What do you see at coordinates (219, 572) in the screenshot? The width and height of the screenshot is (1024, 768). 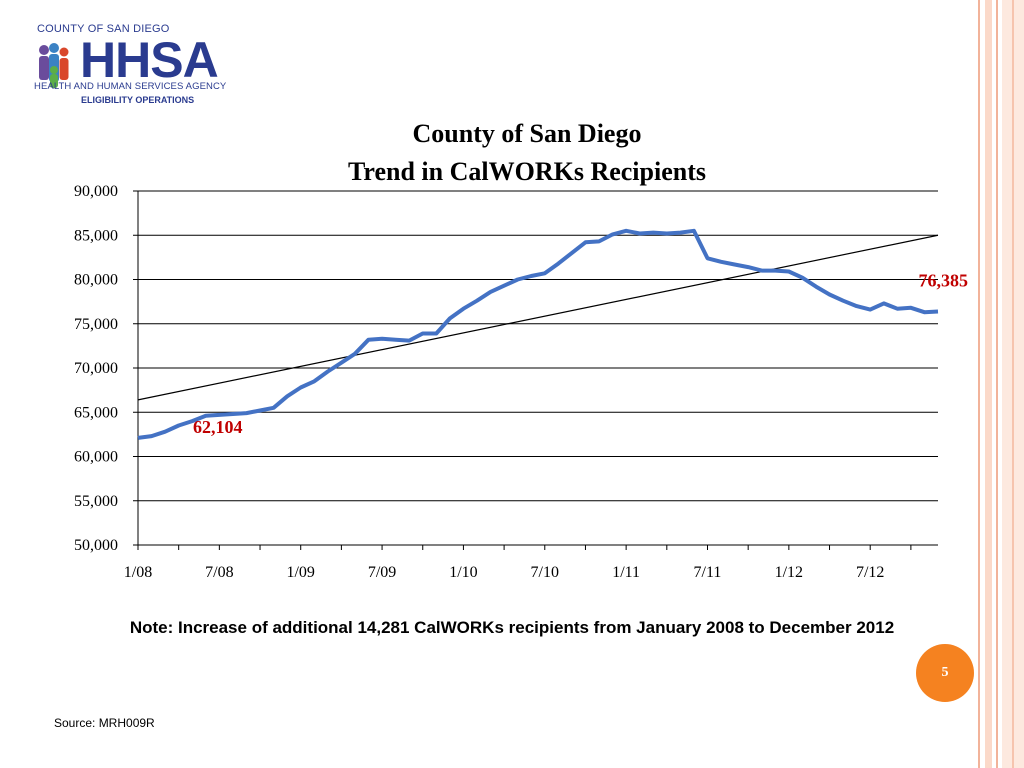 I see `x-tick-label: 7/08` at bounding box center [219, 572].